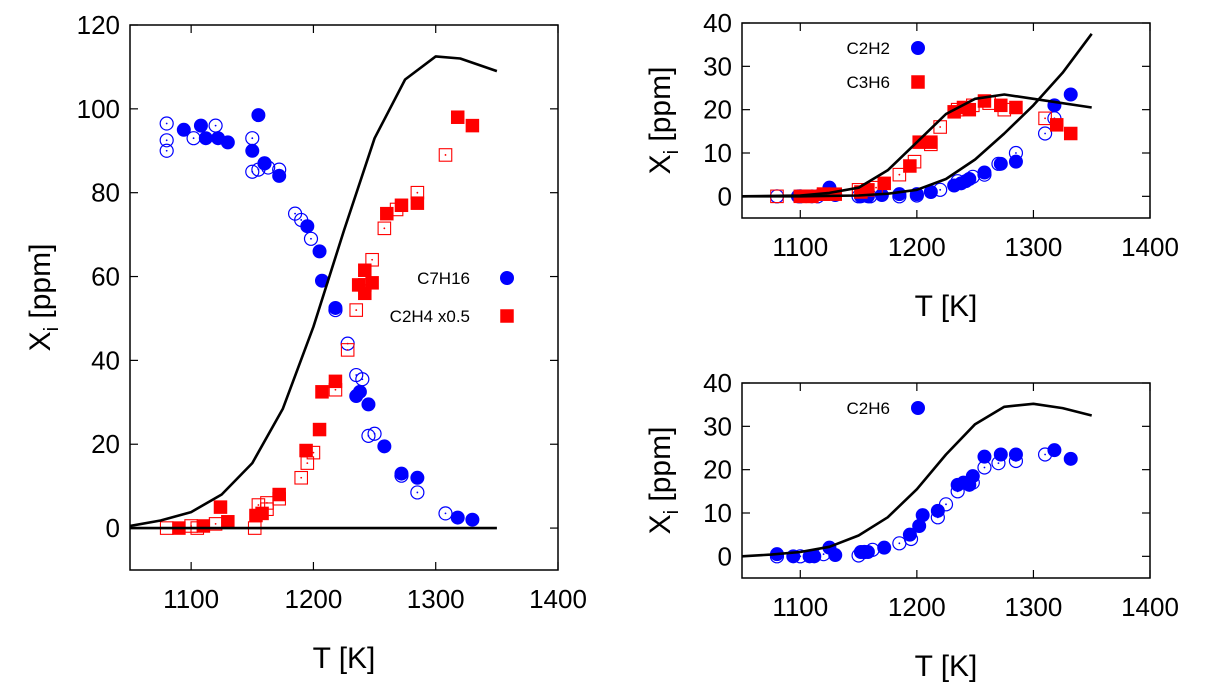 This screenshot has height=685, width=1225. I want to click on legend-label: C7H16, so click(443, 278).